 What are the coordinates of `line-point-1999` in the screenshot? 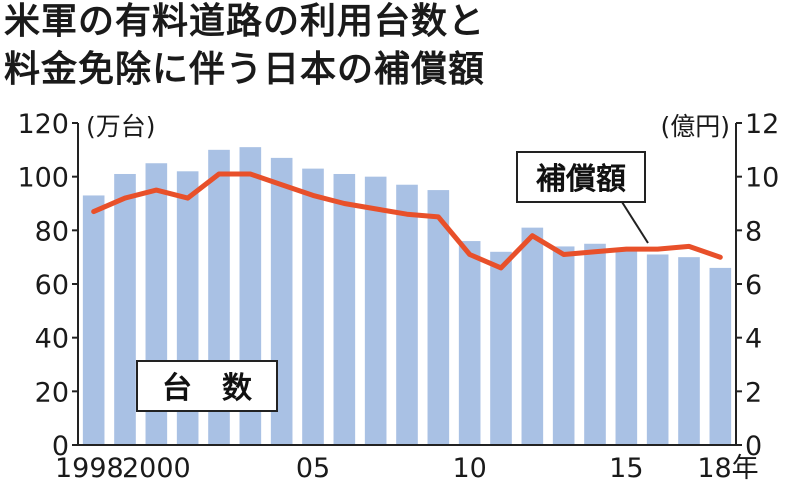 It's located at (125, 198).